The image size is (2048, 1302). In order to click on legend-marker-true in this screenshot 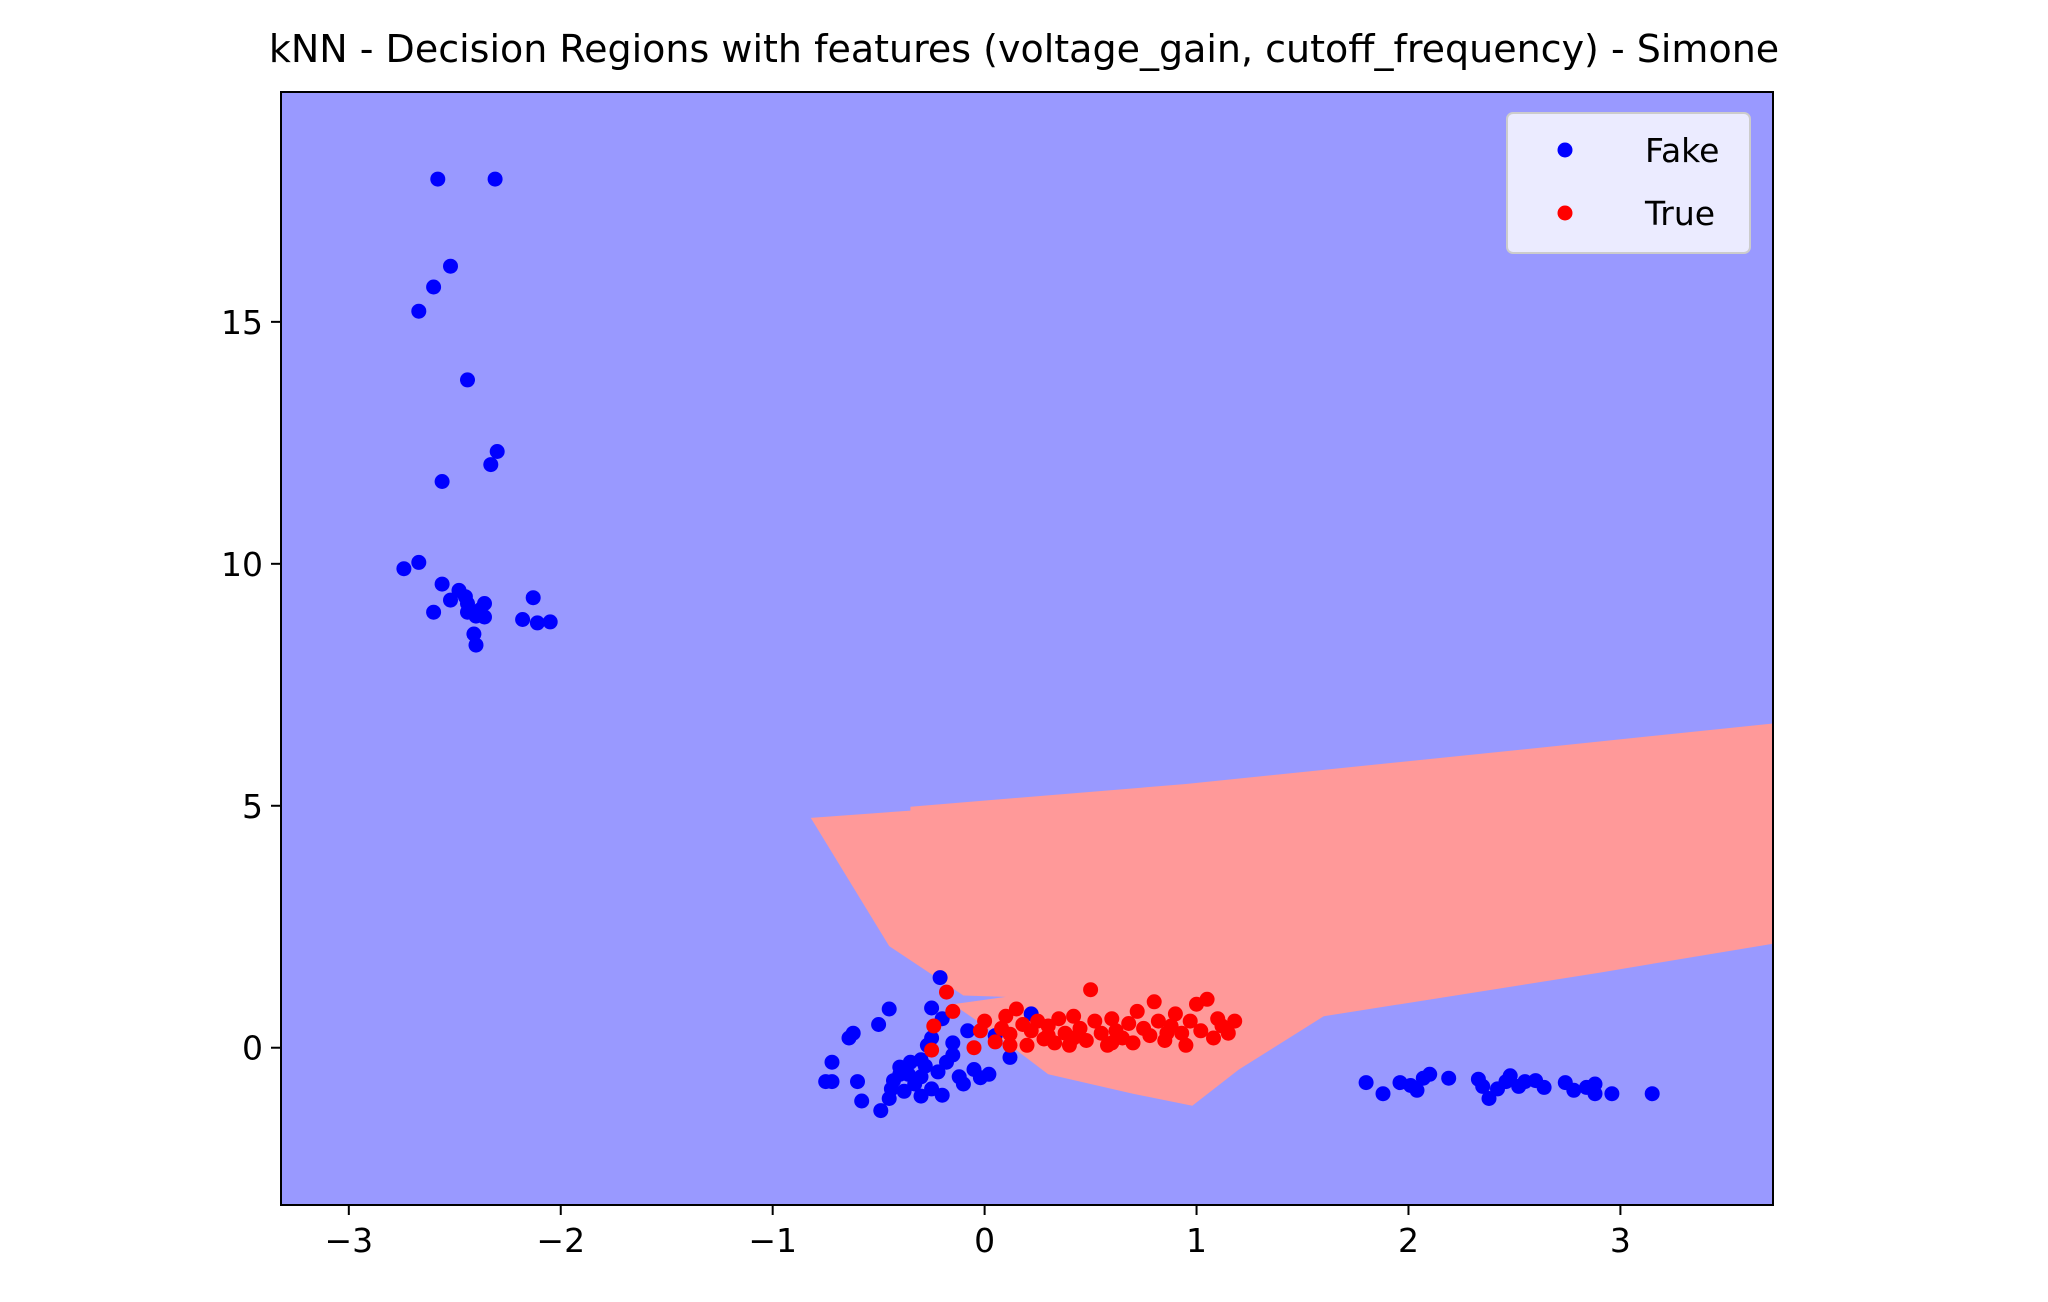, I will do `click(1565, 213)`.